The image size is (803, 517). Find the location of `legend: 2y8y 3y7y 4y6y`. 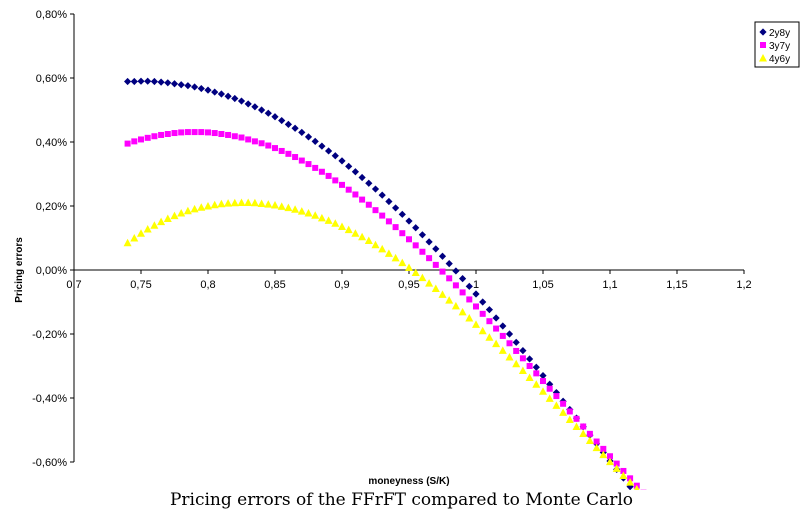

legend: 2y8y 3y7y 4y6y is located at coordinates (777, 44).